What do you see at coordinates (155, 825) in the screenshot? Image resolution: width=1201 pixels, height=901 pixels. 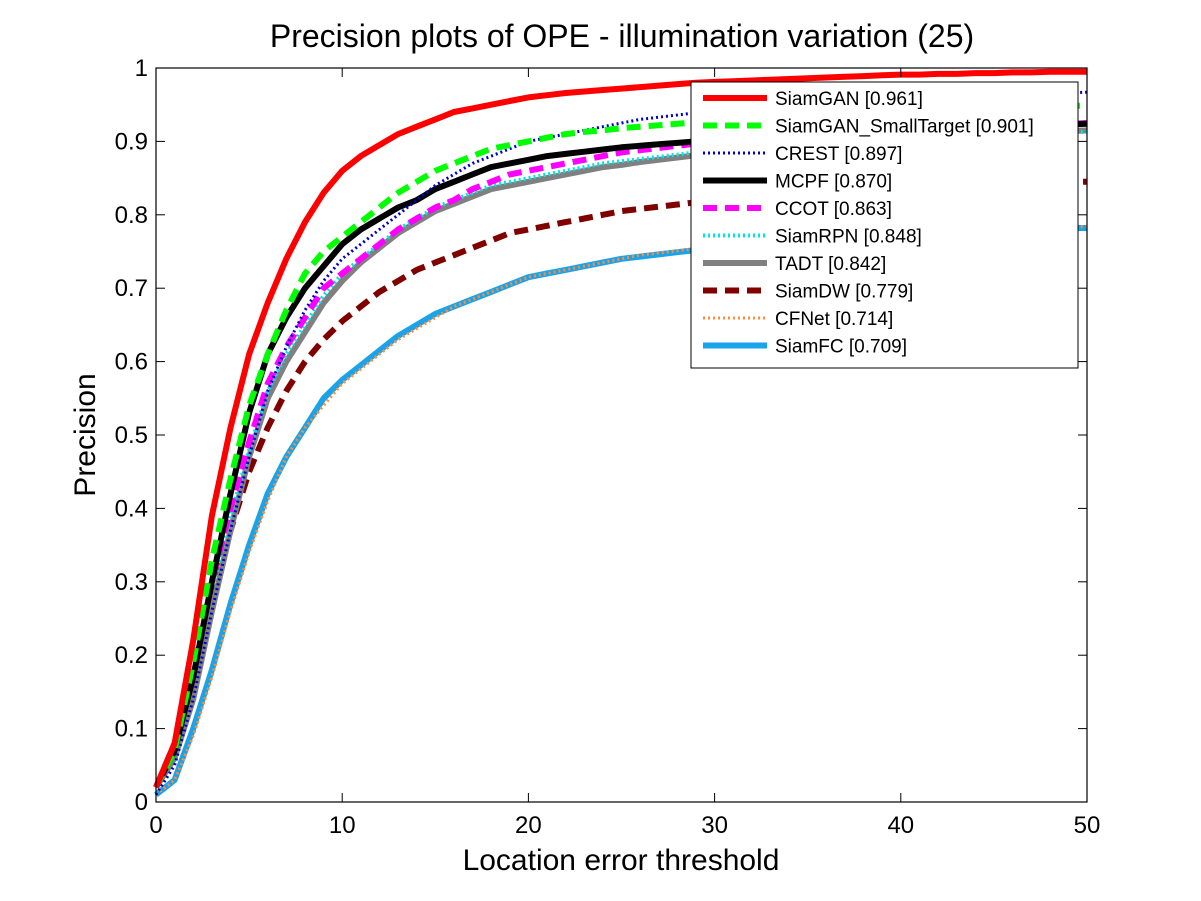 I see `x-tick-label: 0` at bounding box center [155, 825].